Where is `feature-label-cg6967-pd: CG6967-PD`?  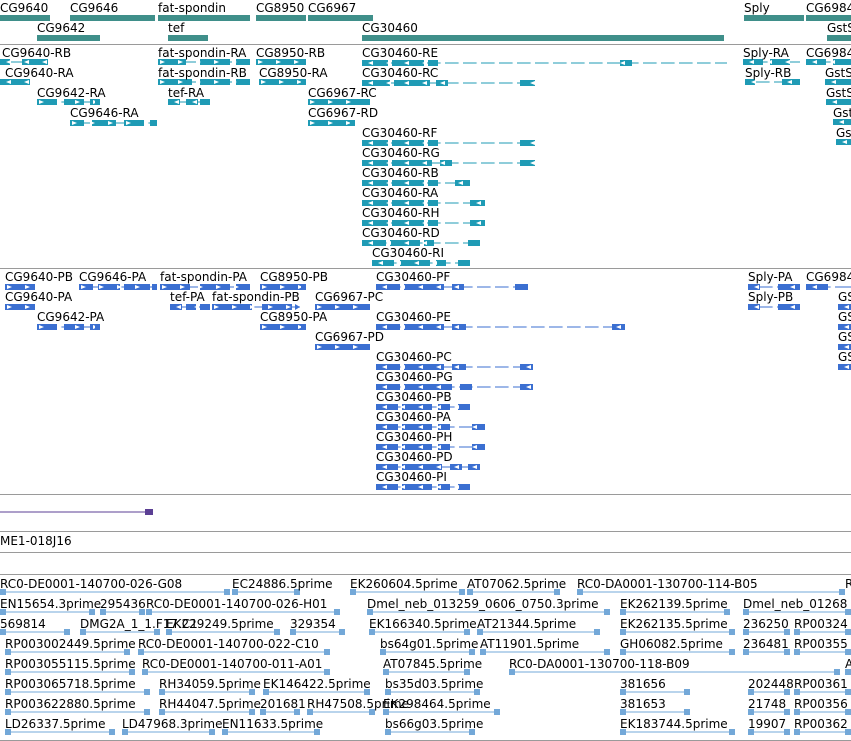
feature-label-cg6967-pd: CG6967-PD is located at coordinates (350, 337).